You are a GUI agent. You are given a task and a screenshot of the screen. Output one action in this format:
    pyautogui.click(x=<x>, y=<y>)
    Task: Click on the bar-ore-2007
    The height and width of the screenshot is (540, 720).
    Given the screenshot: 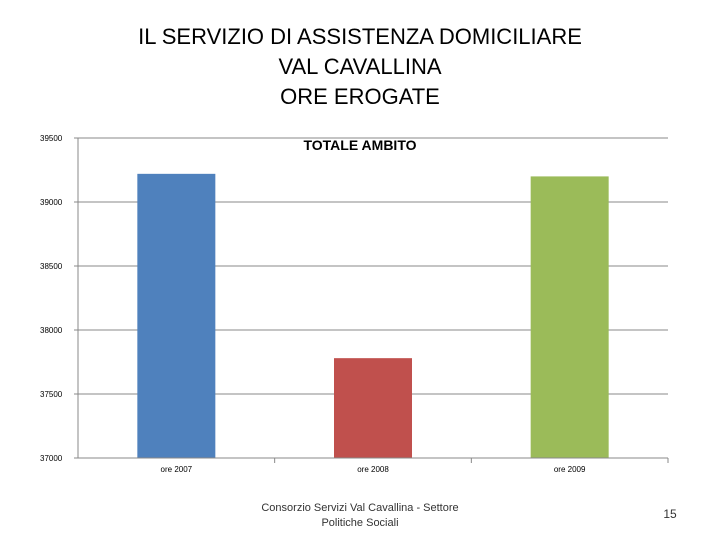 What is the action you would take?
    pyautogui.click(x=176, y=315)
    